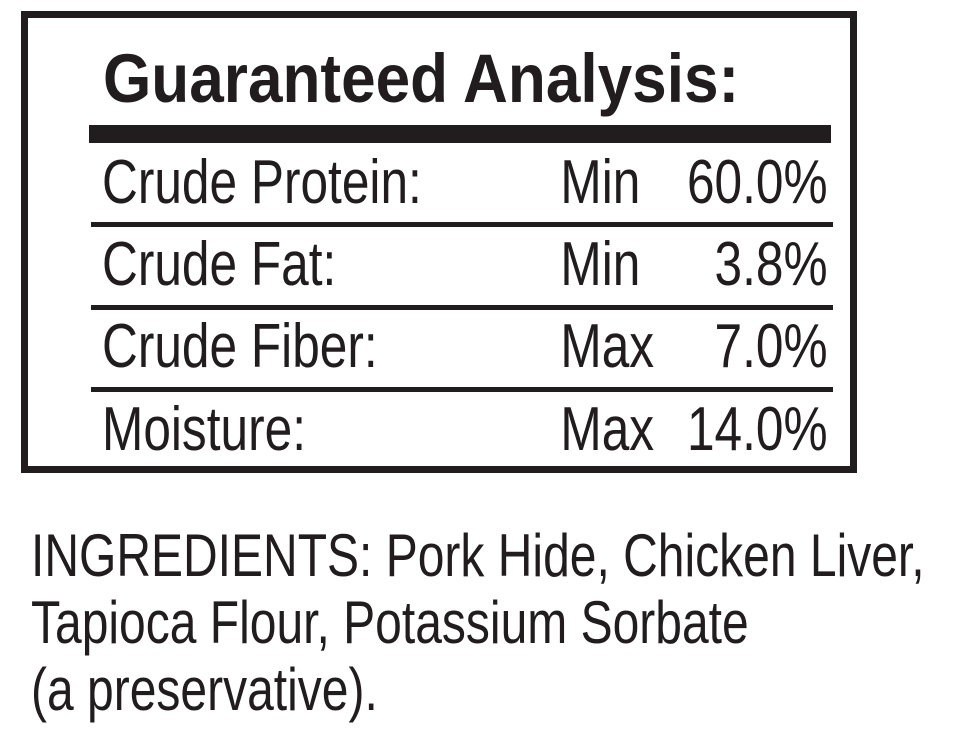  I want to click on analysis-row-moisture: Moisture: Max 14.0%, so click(465, 430).